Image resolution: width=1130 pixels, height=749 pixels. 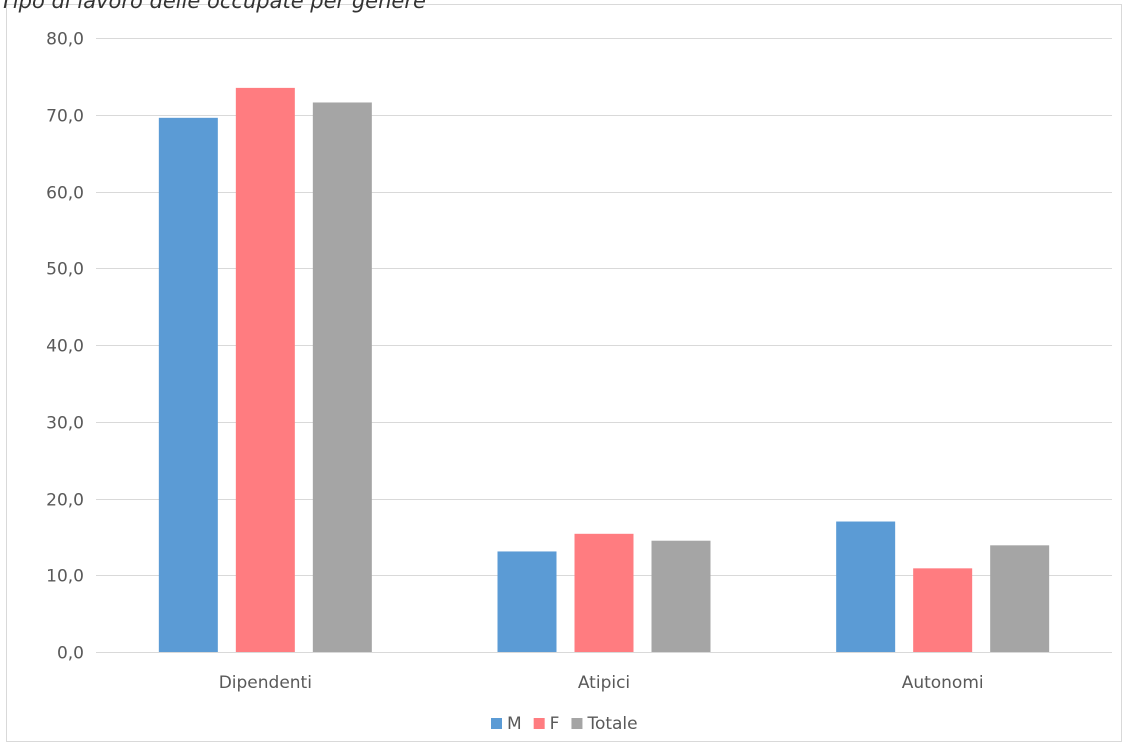 I want to click on x-category-label: Autonomi, so click(x=943, y=683).